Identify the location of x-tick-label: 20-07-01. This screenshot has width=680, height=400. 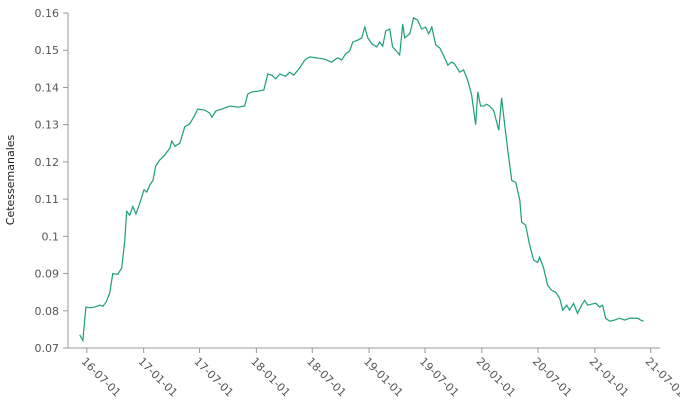
(552, 377).